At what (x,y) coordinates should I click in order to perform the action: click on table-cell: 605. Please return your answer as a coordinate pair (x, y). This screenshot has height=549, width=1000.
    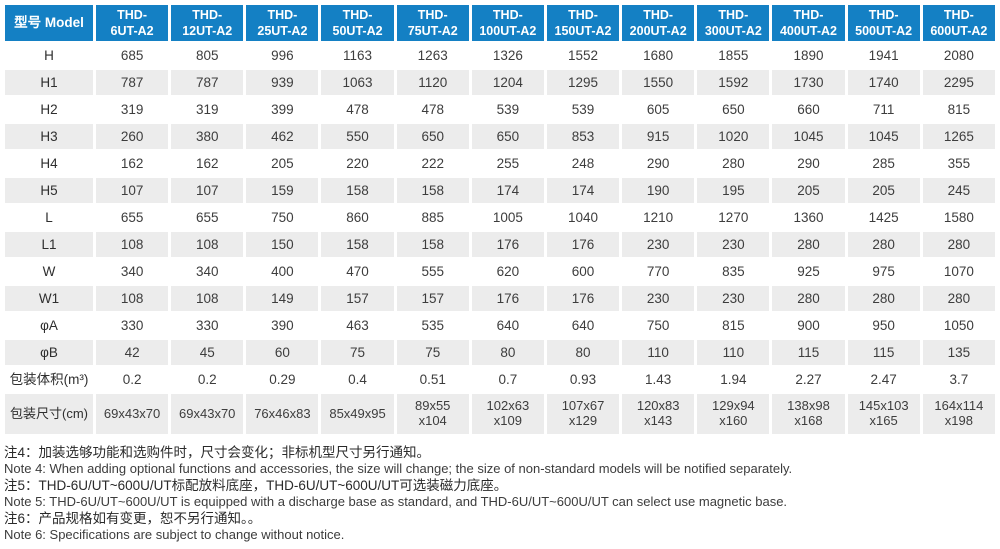
    Looking at the image, I should click on (658, 109).